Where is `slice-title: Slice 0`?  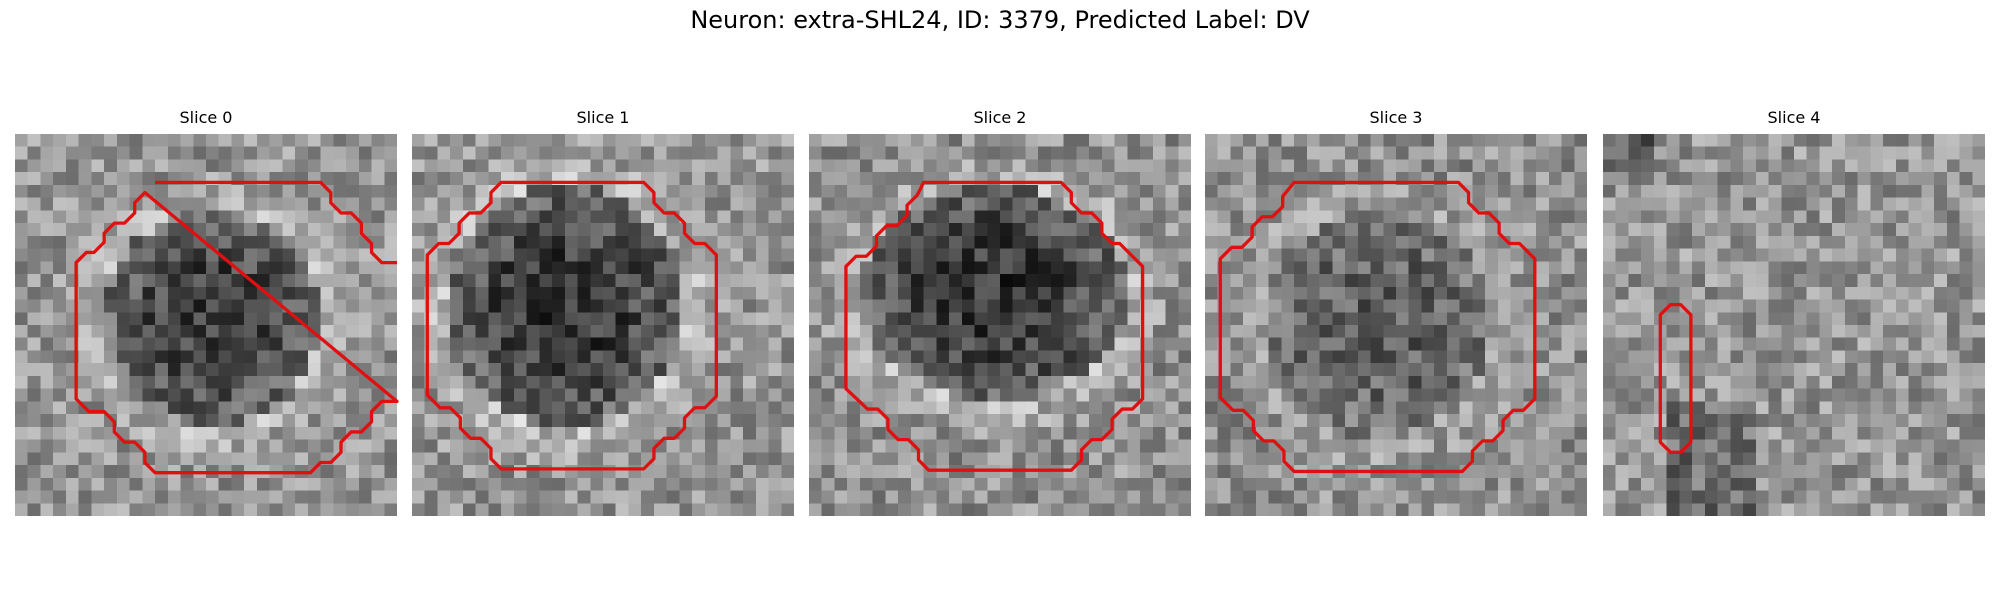 slice-title: Slice 0 is located at coordinates (206, 117).